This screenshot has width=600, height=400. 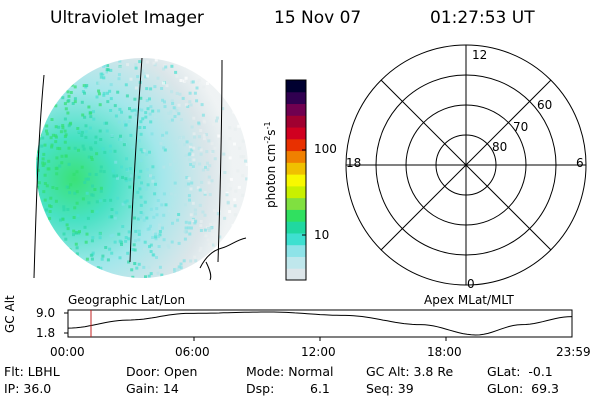 What do you see at coordinates (192, 352) in the screenshot?
I see `timeline-xtick-1: 06:00` at bounding box center [192, 352].